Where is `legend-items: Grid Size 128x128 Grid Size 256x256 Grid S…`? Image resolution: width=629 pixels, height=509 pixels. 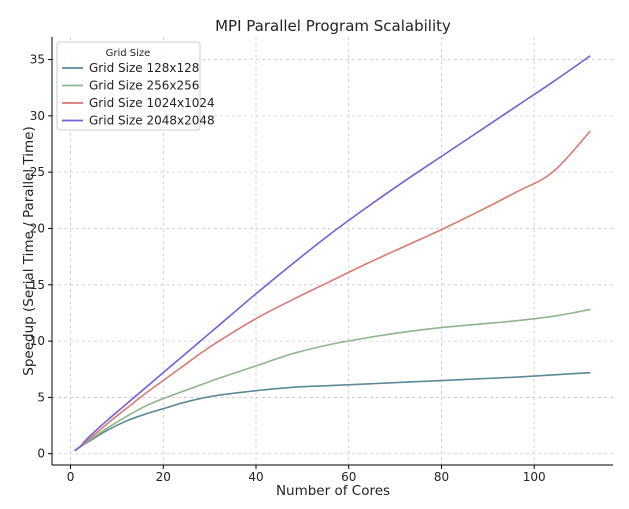
legend-items: Grid Size 128x128 Grid Size 256x256 Grid S… is located at coordinates (138, 94).